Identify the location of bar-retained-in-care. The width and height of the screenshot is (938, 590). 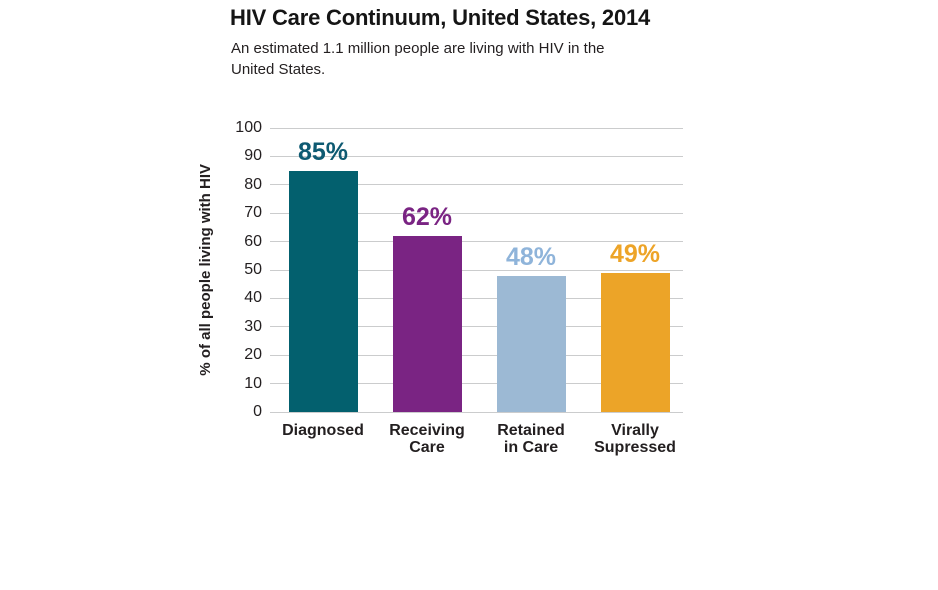
(531, 343).